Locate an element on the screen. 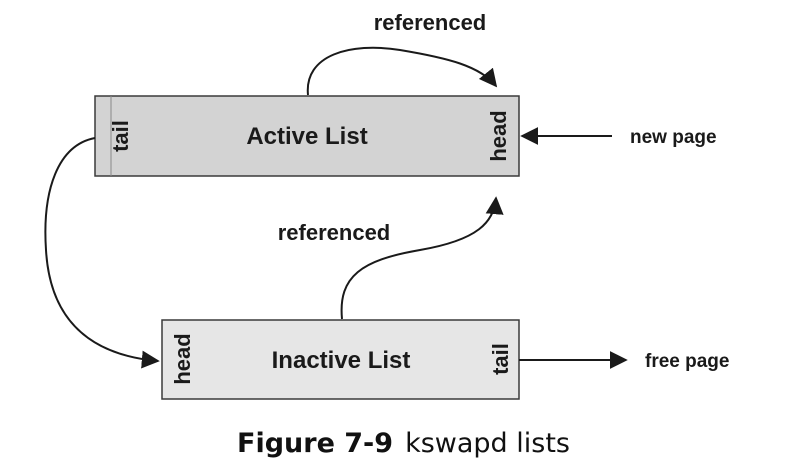 The width and height of the screenshot is (807, 469). inactive-list-title: Inactive List is located at coordinates (341, 360).